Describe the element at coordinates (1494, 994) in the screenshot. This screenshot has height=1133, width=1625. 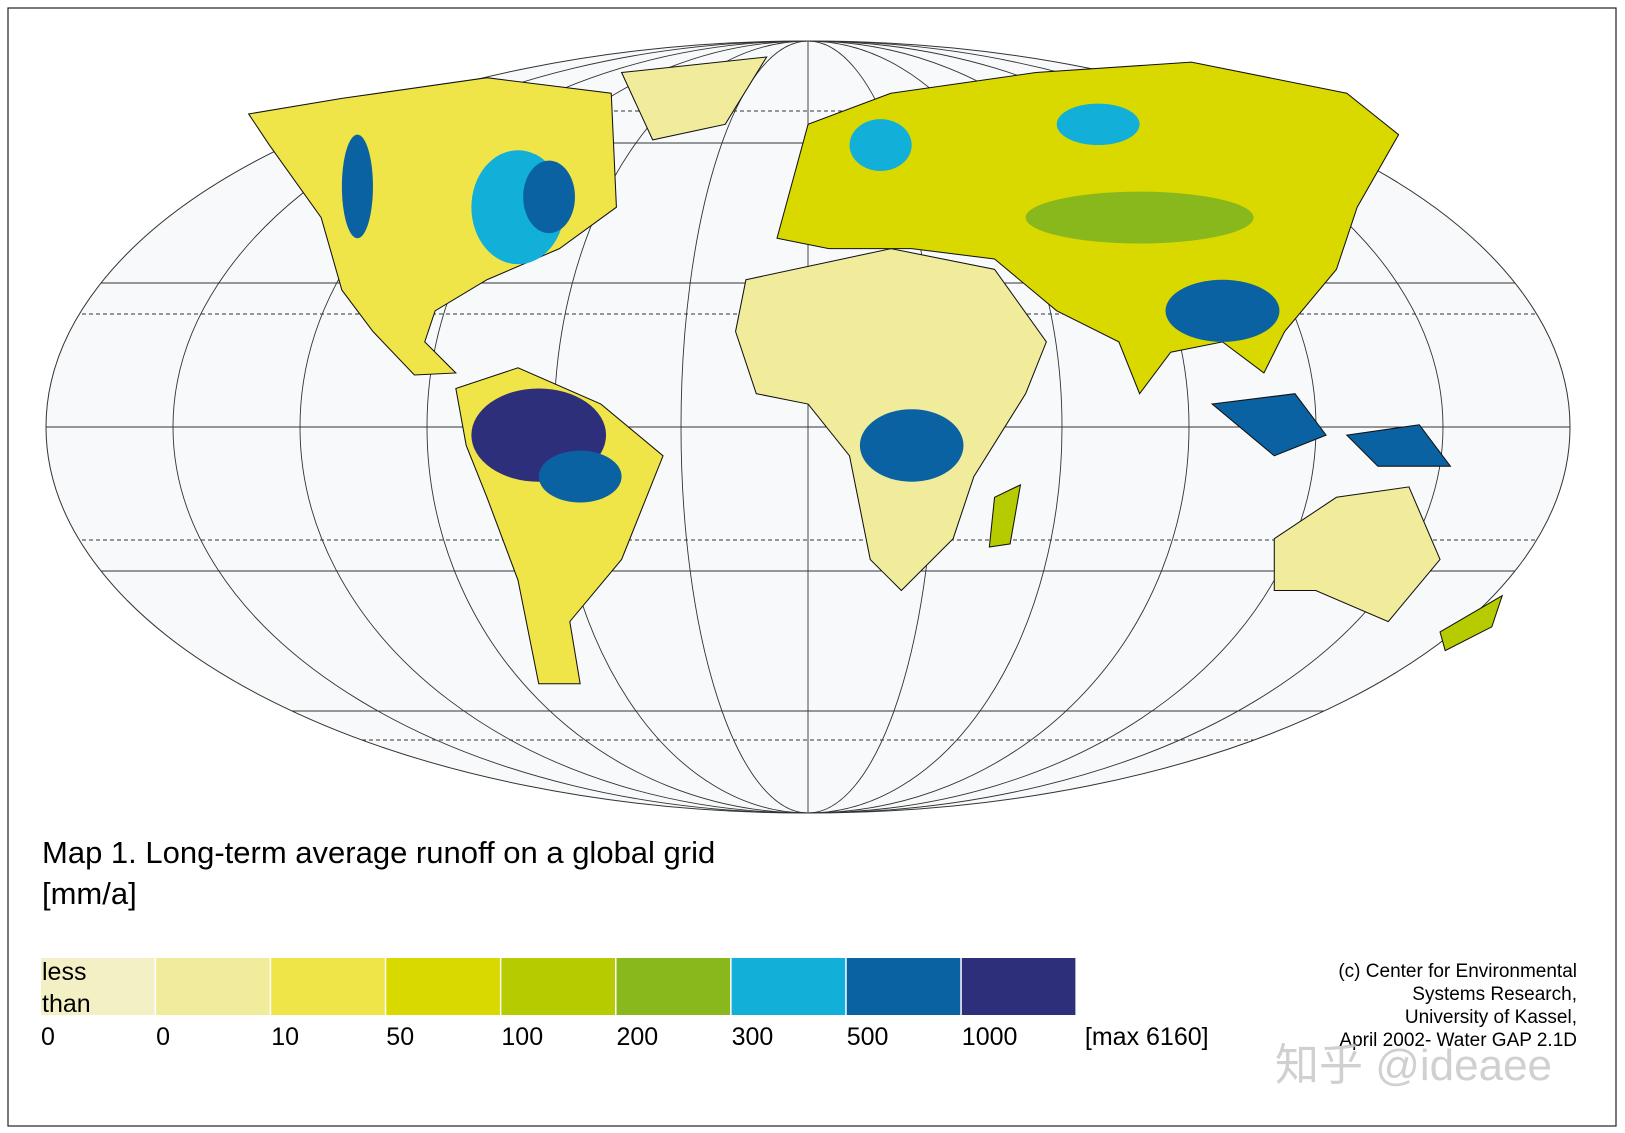
I see `credit-line: Systems Research,` at that location.